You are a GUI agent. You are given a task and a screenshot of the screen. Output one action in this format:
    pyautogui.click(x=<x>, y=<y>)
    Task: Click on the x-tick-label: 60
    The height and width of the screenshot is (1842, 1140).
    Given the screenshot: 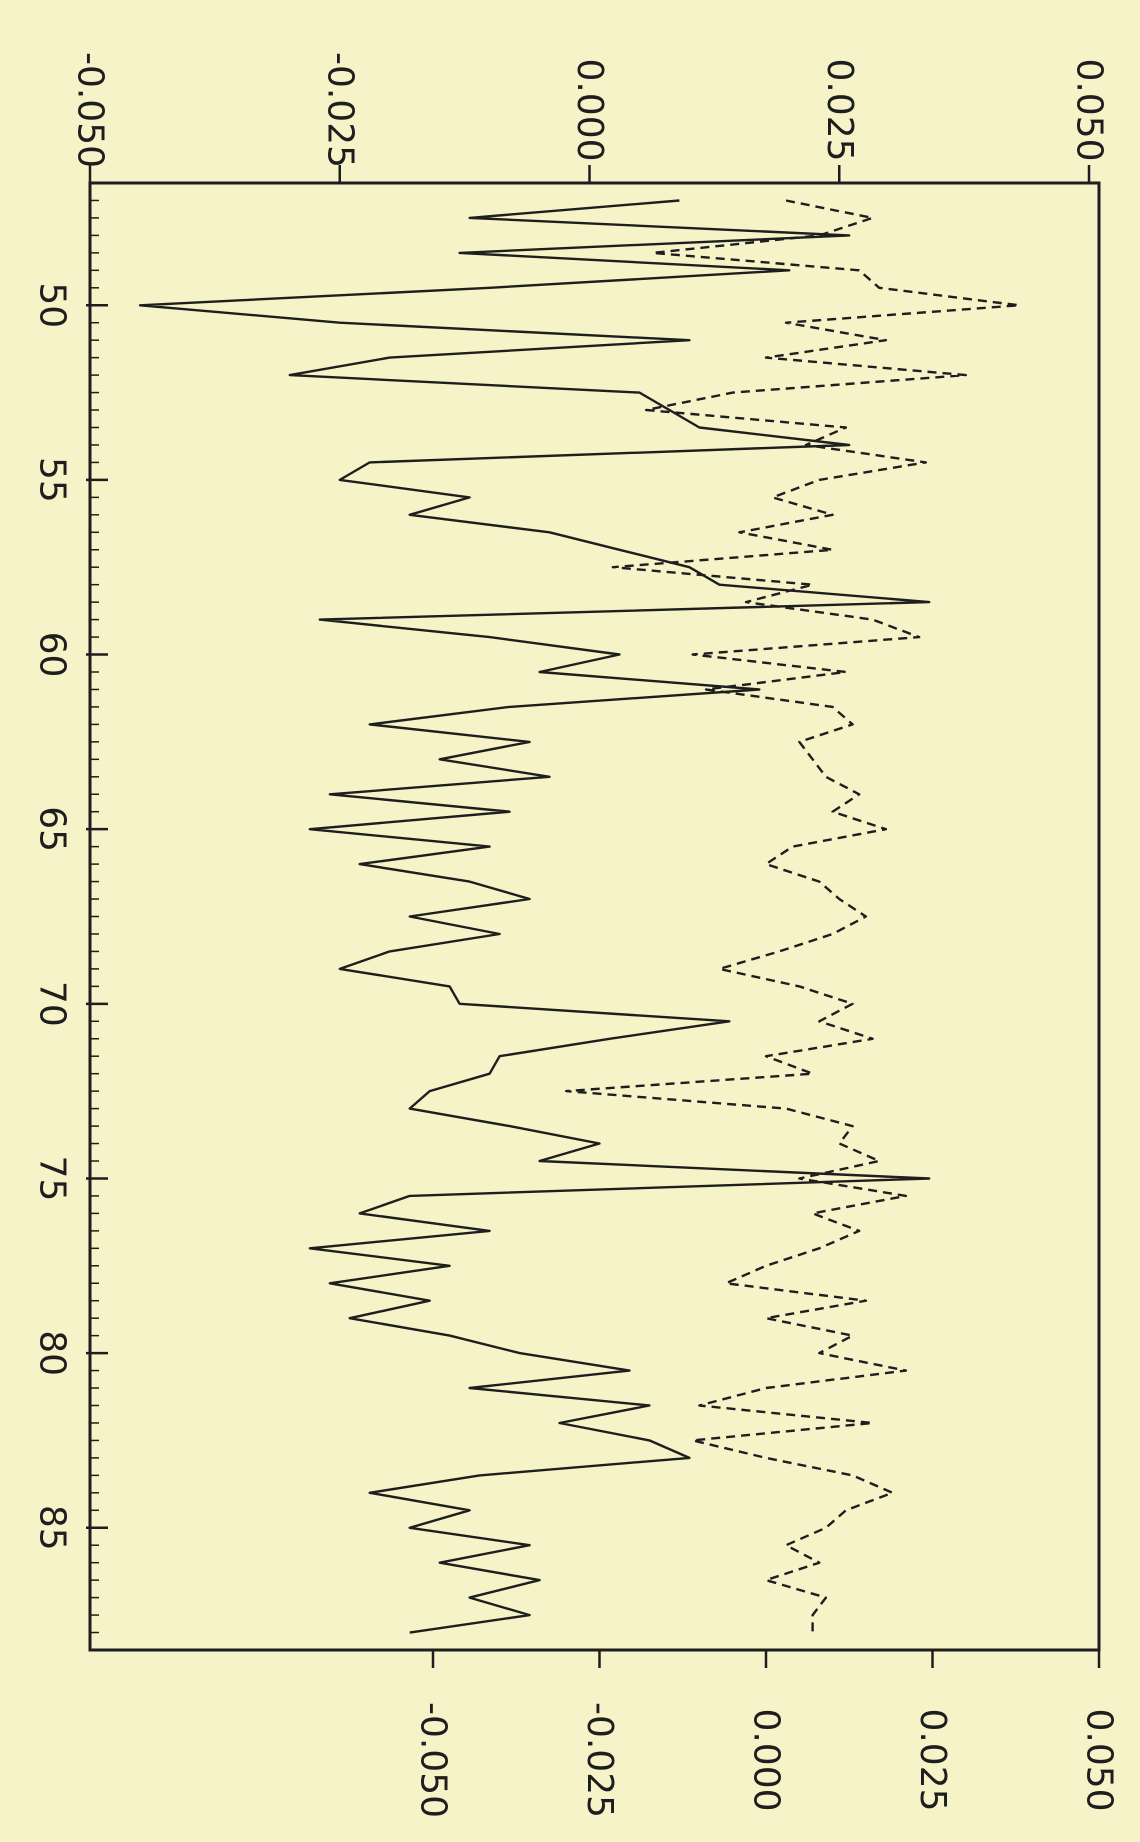 What is the action you would take?
    pyautogui.click(x=52, y=655)
    